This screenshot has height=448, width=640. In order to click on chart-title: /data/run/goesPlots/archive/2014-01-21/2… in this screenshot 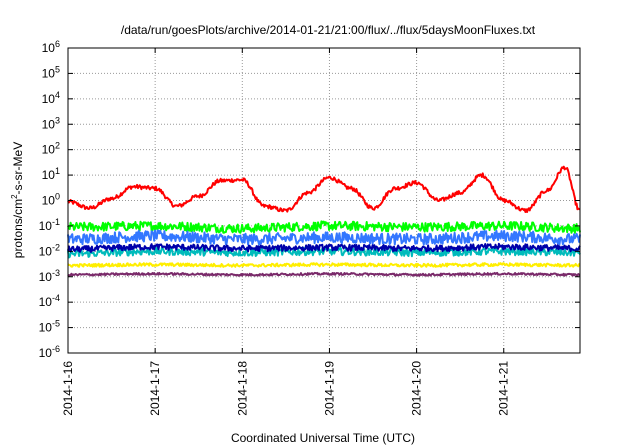, I will do `click(328, 30)`.